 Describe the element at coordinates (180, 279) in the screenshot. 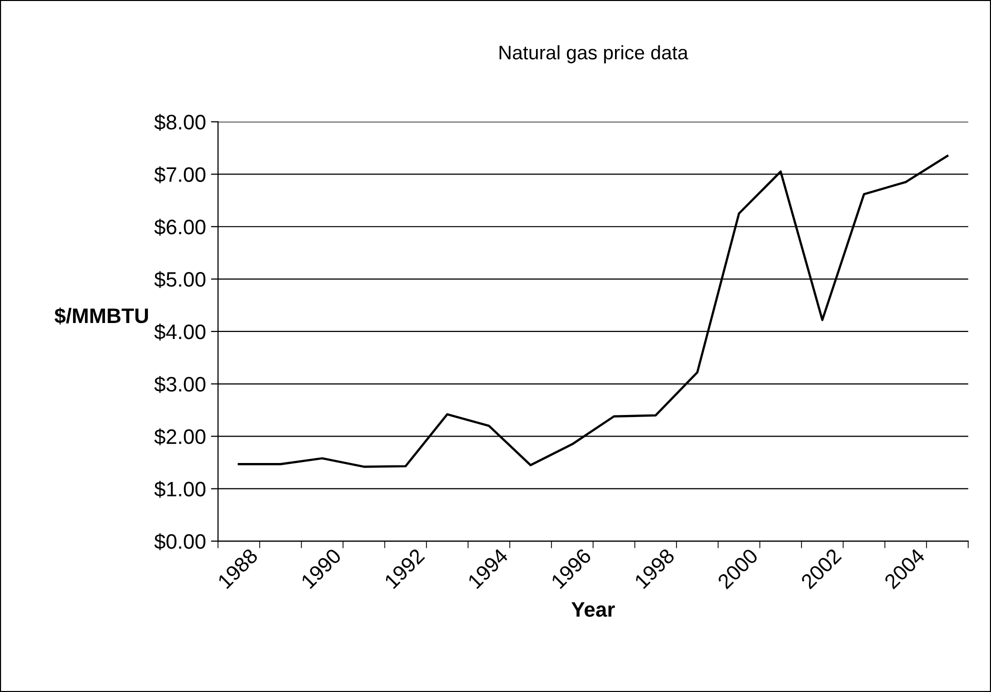

I see `y-tick-label: $5.00` at that location.